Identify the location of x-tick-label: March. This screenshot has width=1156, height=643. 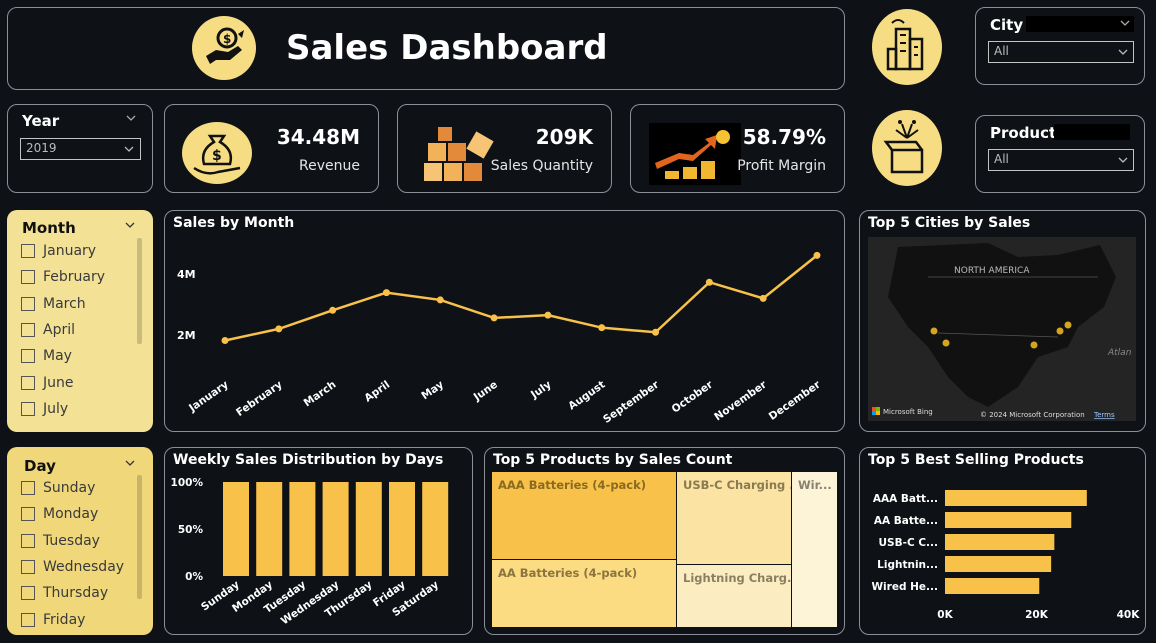
(320, 394).